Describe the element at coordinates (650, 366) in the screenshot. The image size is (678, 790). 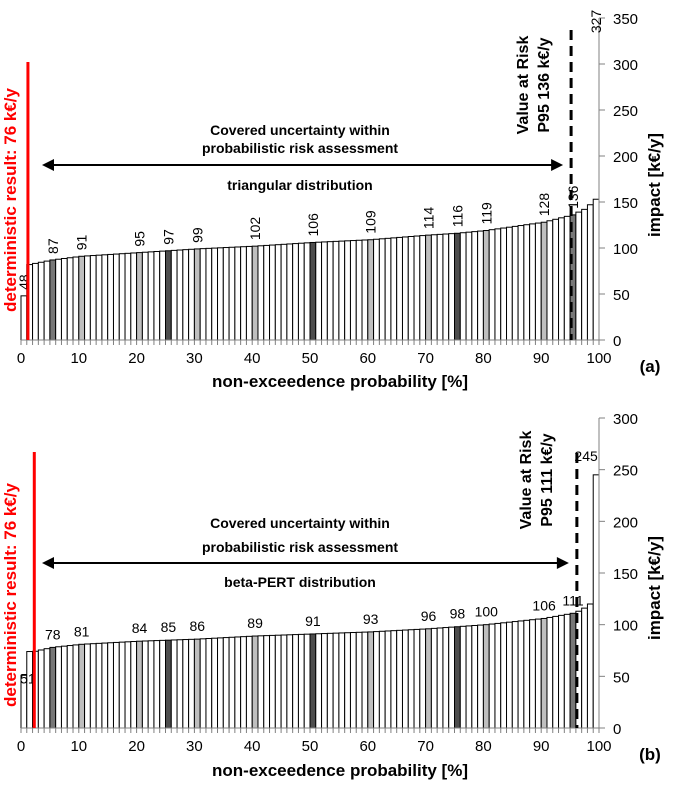
I see `panel-label: (a)` at that location.